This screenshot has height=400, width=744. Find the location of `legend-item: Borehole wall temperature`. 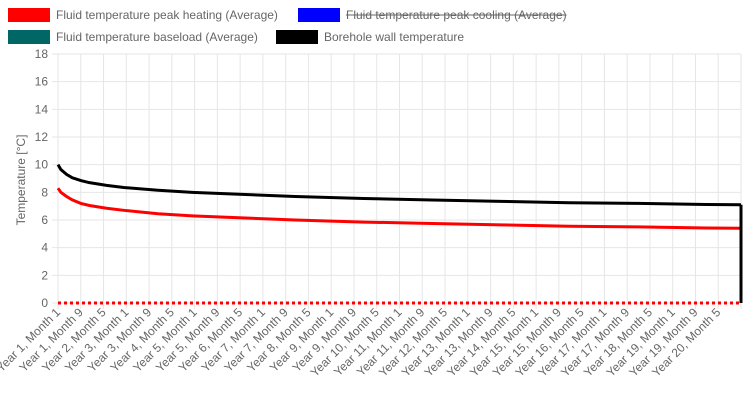

legend-item: Borehole wall temperature is located at coordinates (370, 37).